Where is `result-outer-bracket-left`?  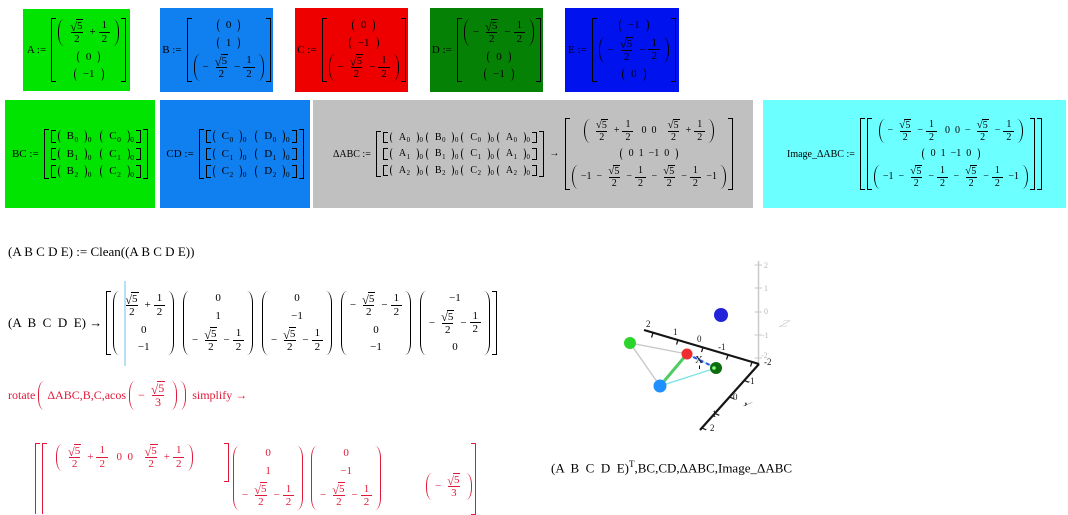
result-outer-bracket-left is located at coordinates (42, 478).